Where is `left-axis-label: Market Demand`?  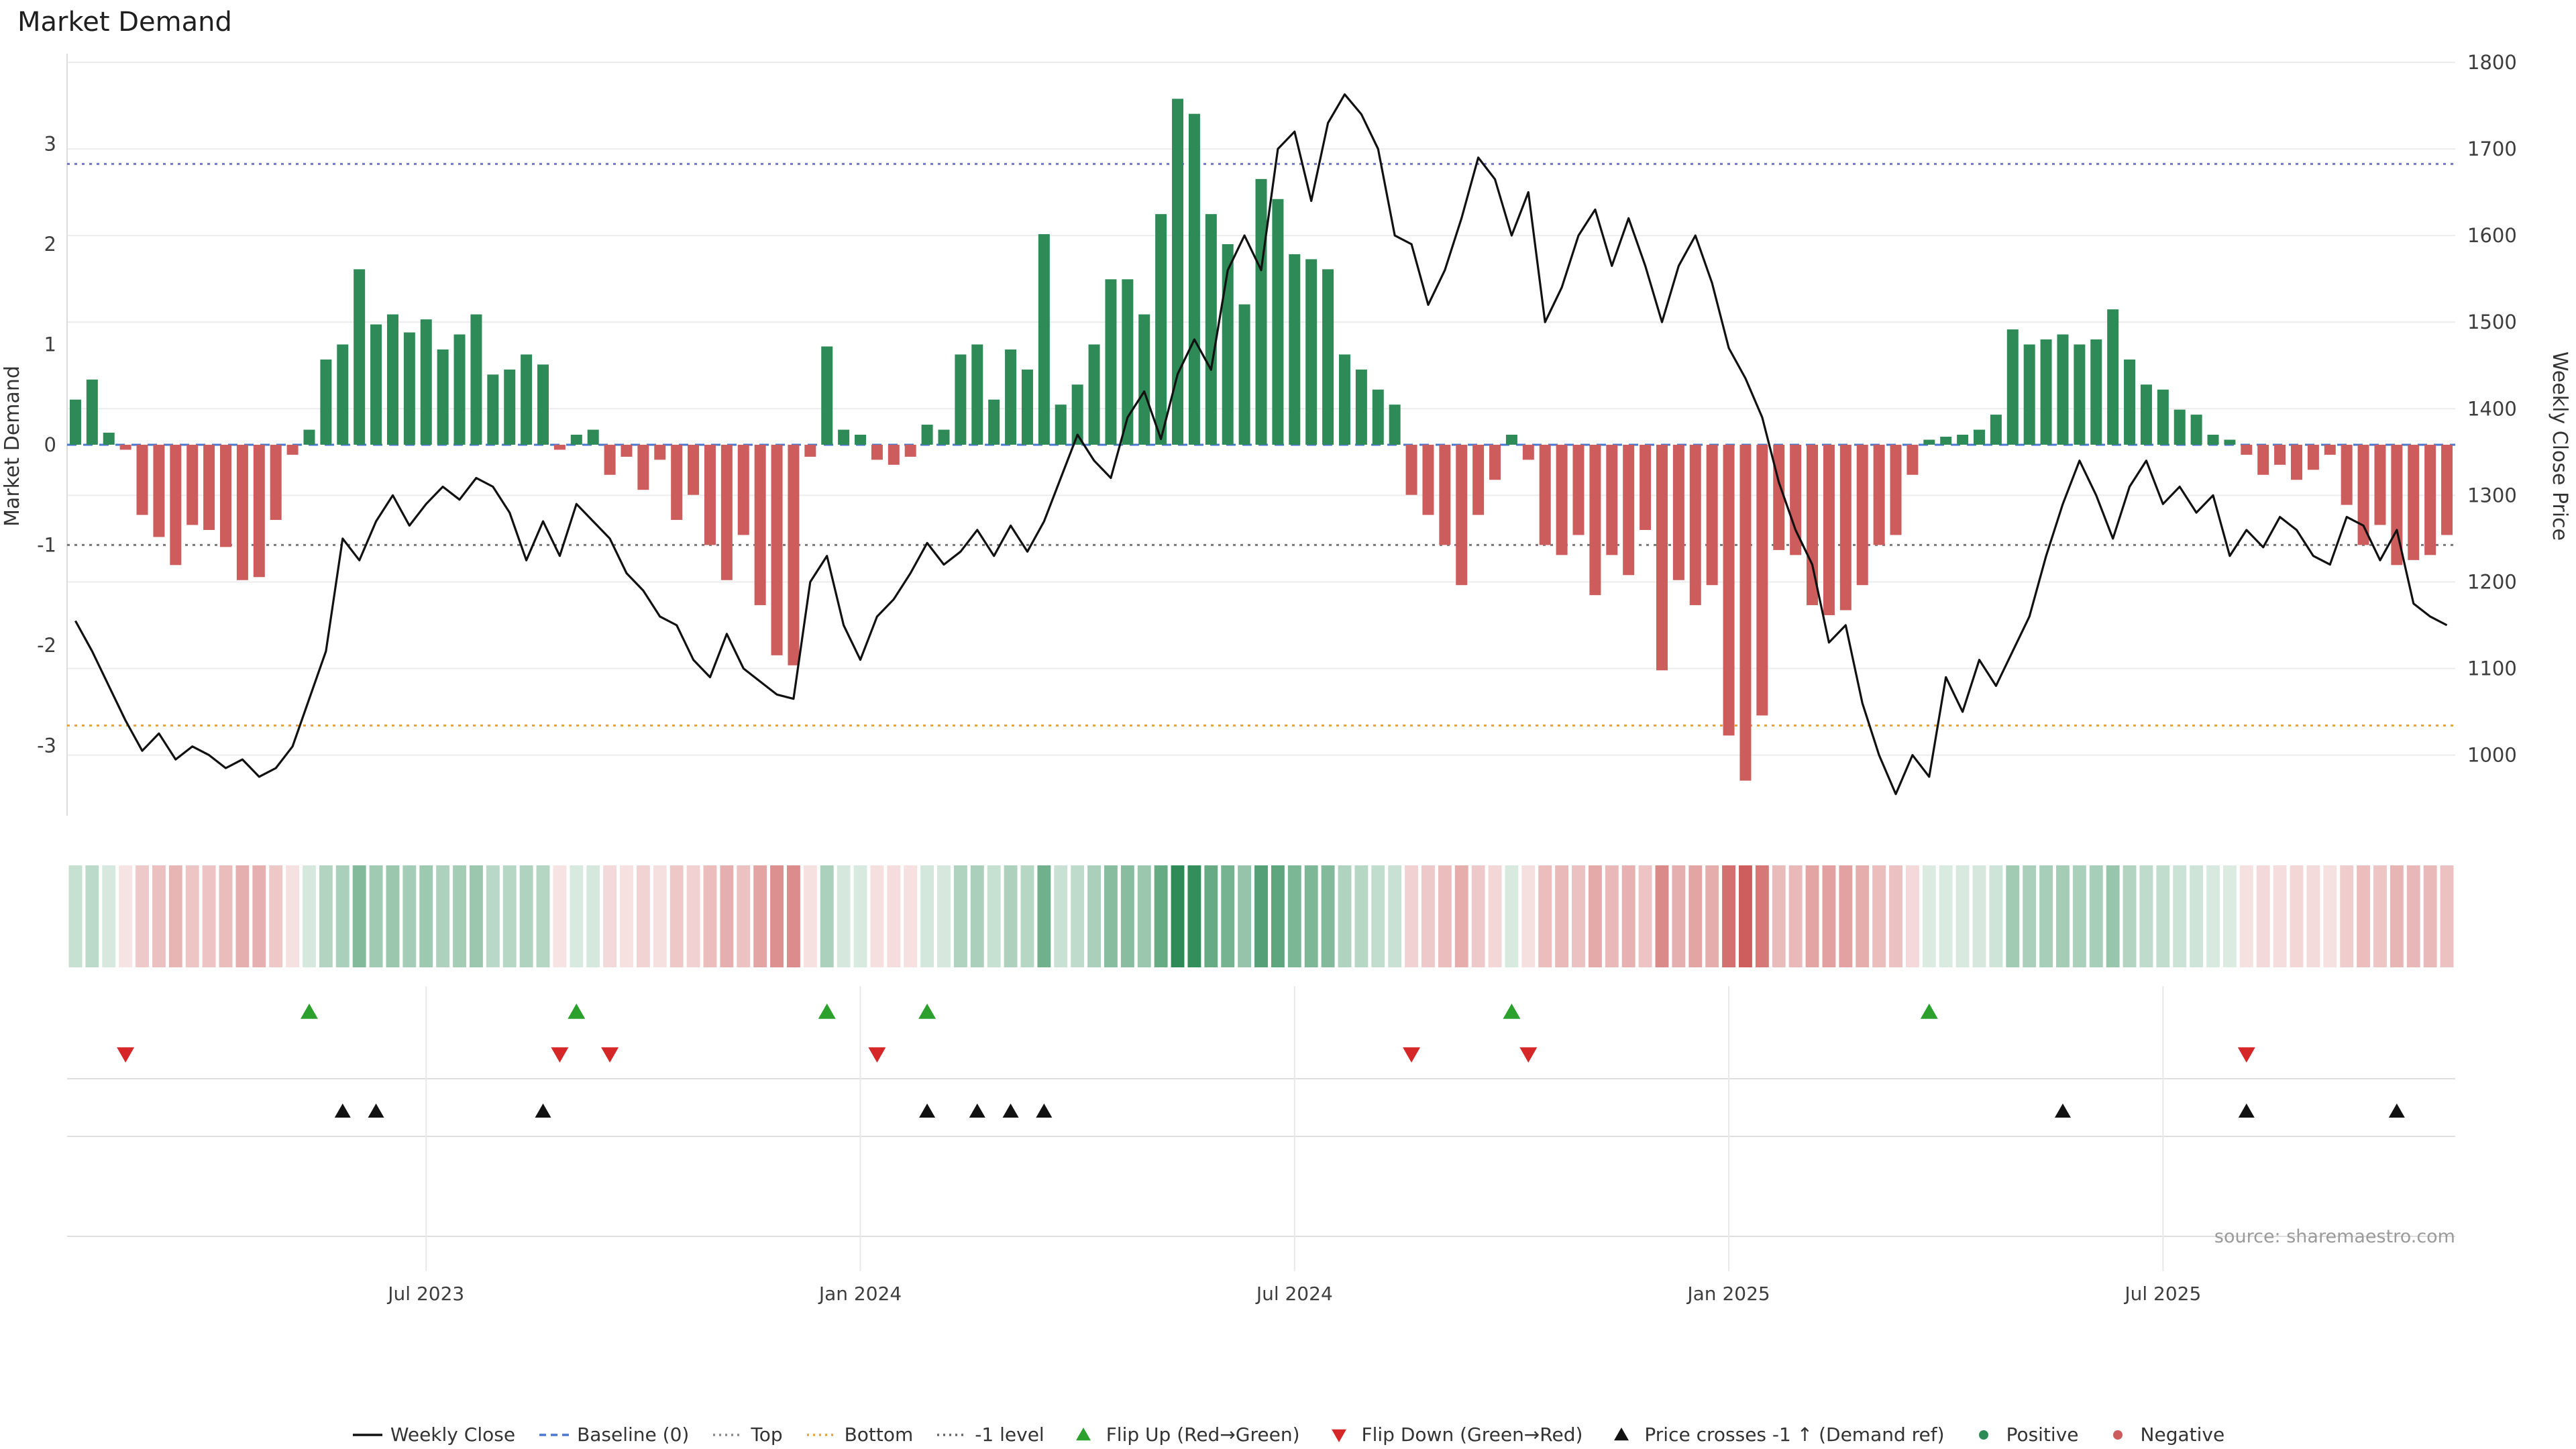
left-axis-label: Market Demand is located at coordinates (12, 446).